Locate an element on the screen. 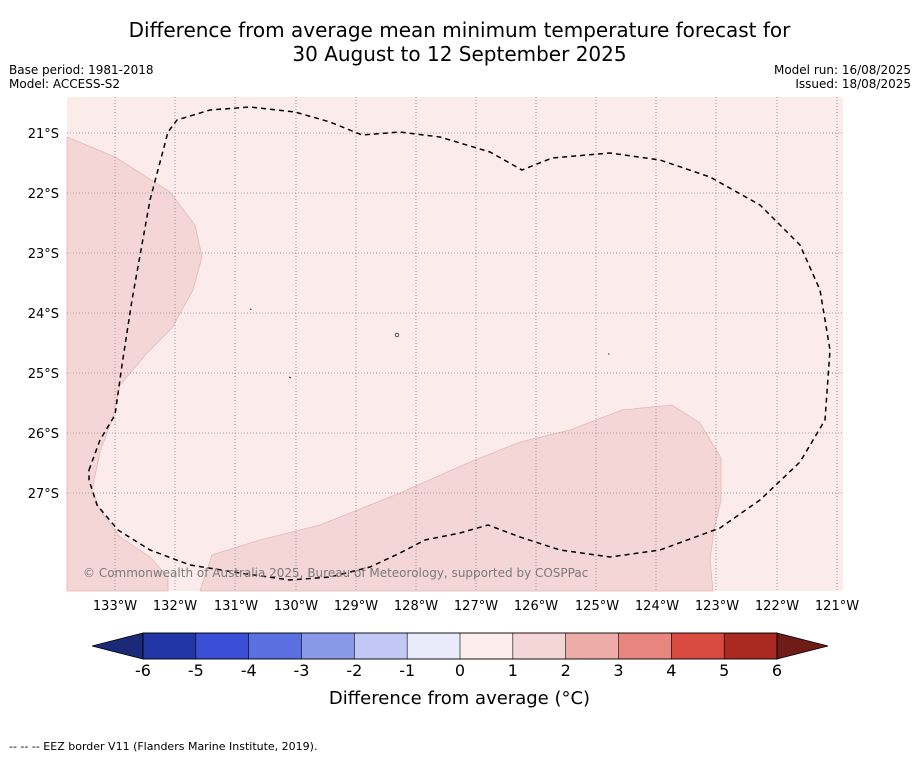 The image size is (919, 758). latitude-labels: 21°S 22°S 23°S 24°S 25°S 26°S 27°S is located at coordinates (43, 314).